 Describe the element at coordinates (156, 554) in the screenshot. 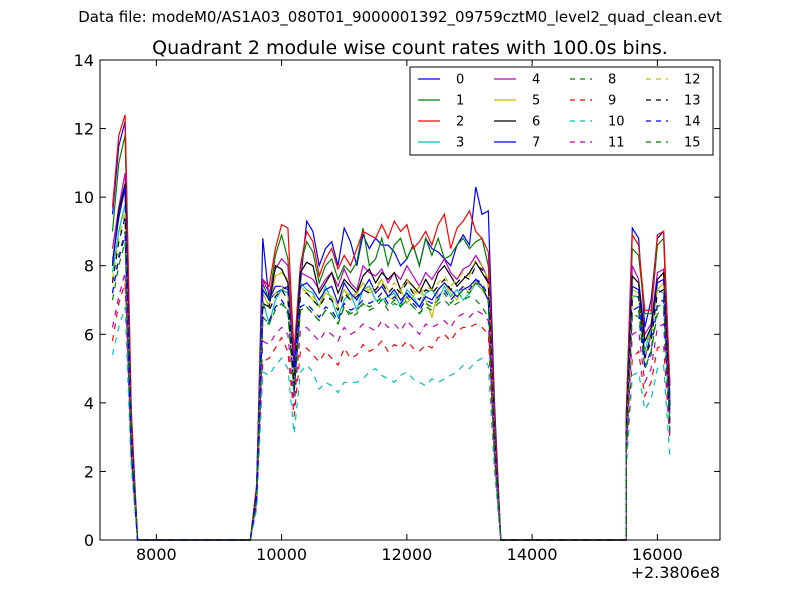

I see `x-tick-label: 8000` at that location.